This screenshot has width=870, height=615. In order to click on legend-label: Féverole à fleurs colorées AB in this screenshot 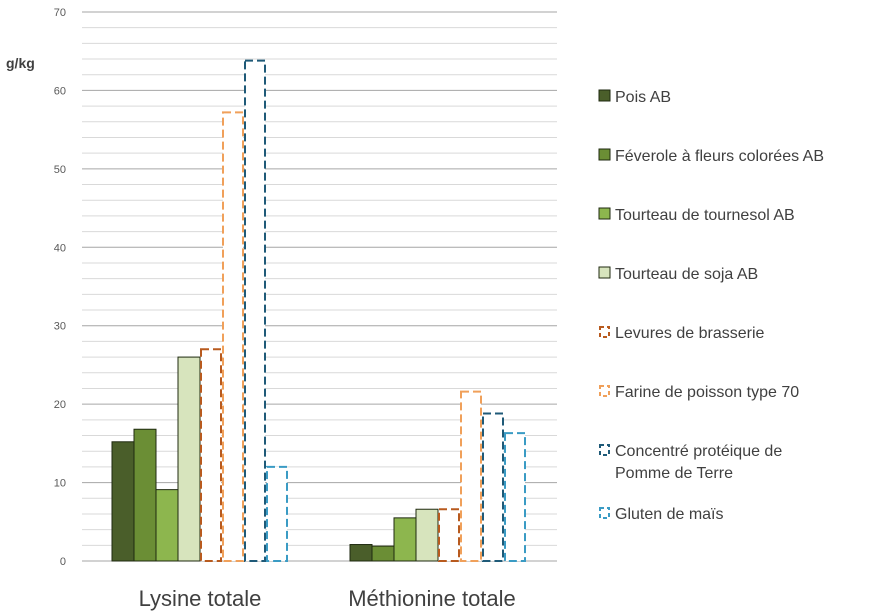, I will do `click(719, 156)`.